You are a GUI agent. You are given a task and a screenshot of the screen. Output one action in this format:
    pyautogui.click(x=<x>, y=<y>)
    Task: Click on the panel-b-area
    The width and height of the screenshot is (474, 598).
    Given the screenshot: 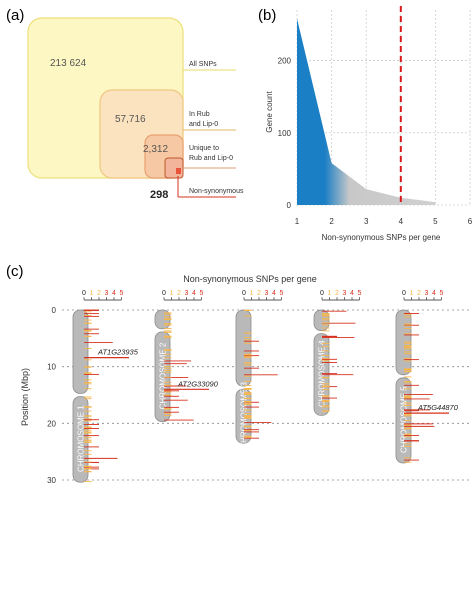 What is the action you would take?
    pyautogui.click(x=366, y=111)
    